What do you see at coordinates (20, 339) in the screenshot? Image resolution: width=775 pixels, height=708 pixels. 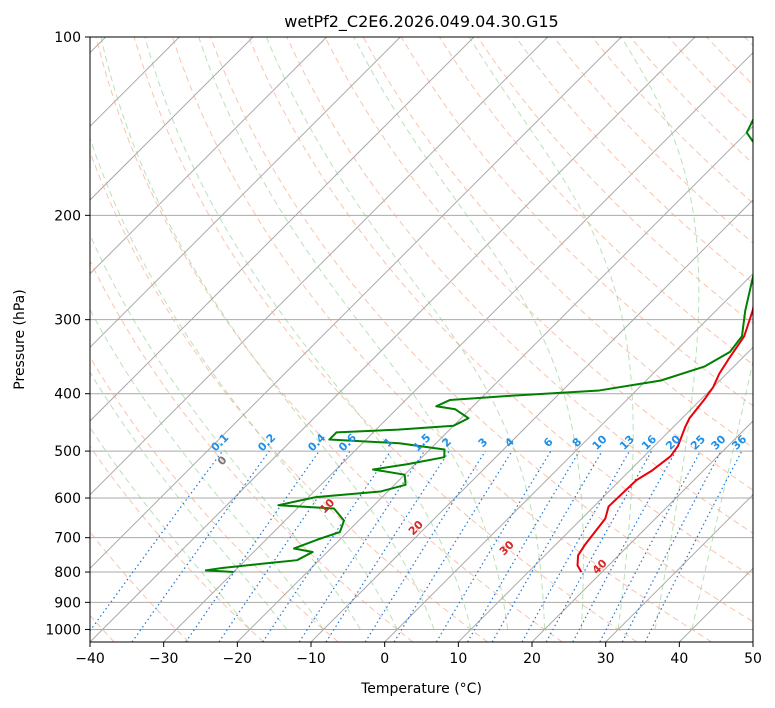 I see `y-axis-title: Pressure (hPa)` at bounding box center [20, 339].